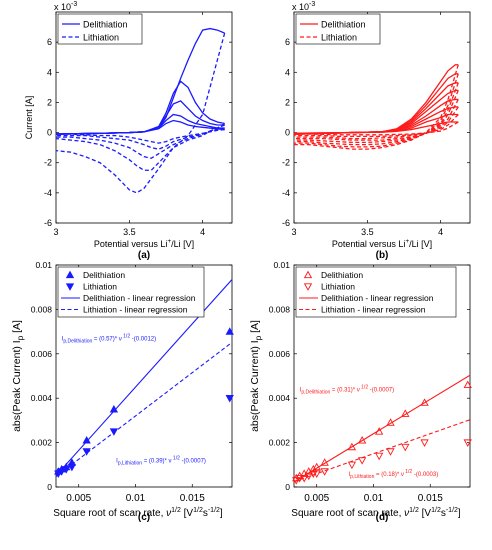 This screenshot has width=492, height=550. I want to click on y-axis-label: abs(Peak Current) Ip [A], so click(18, 376).